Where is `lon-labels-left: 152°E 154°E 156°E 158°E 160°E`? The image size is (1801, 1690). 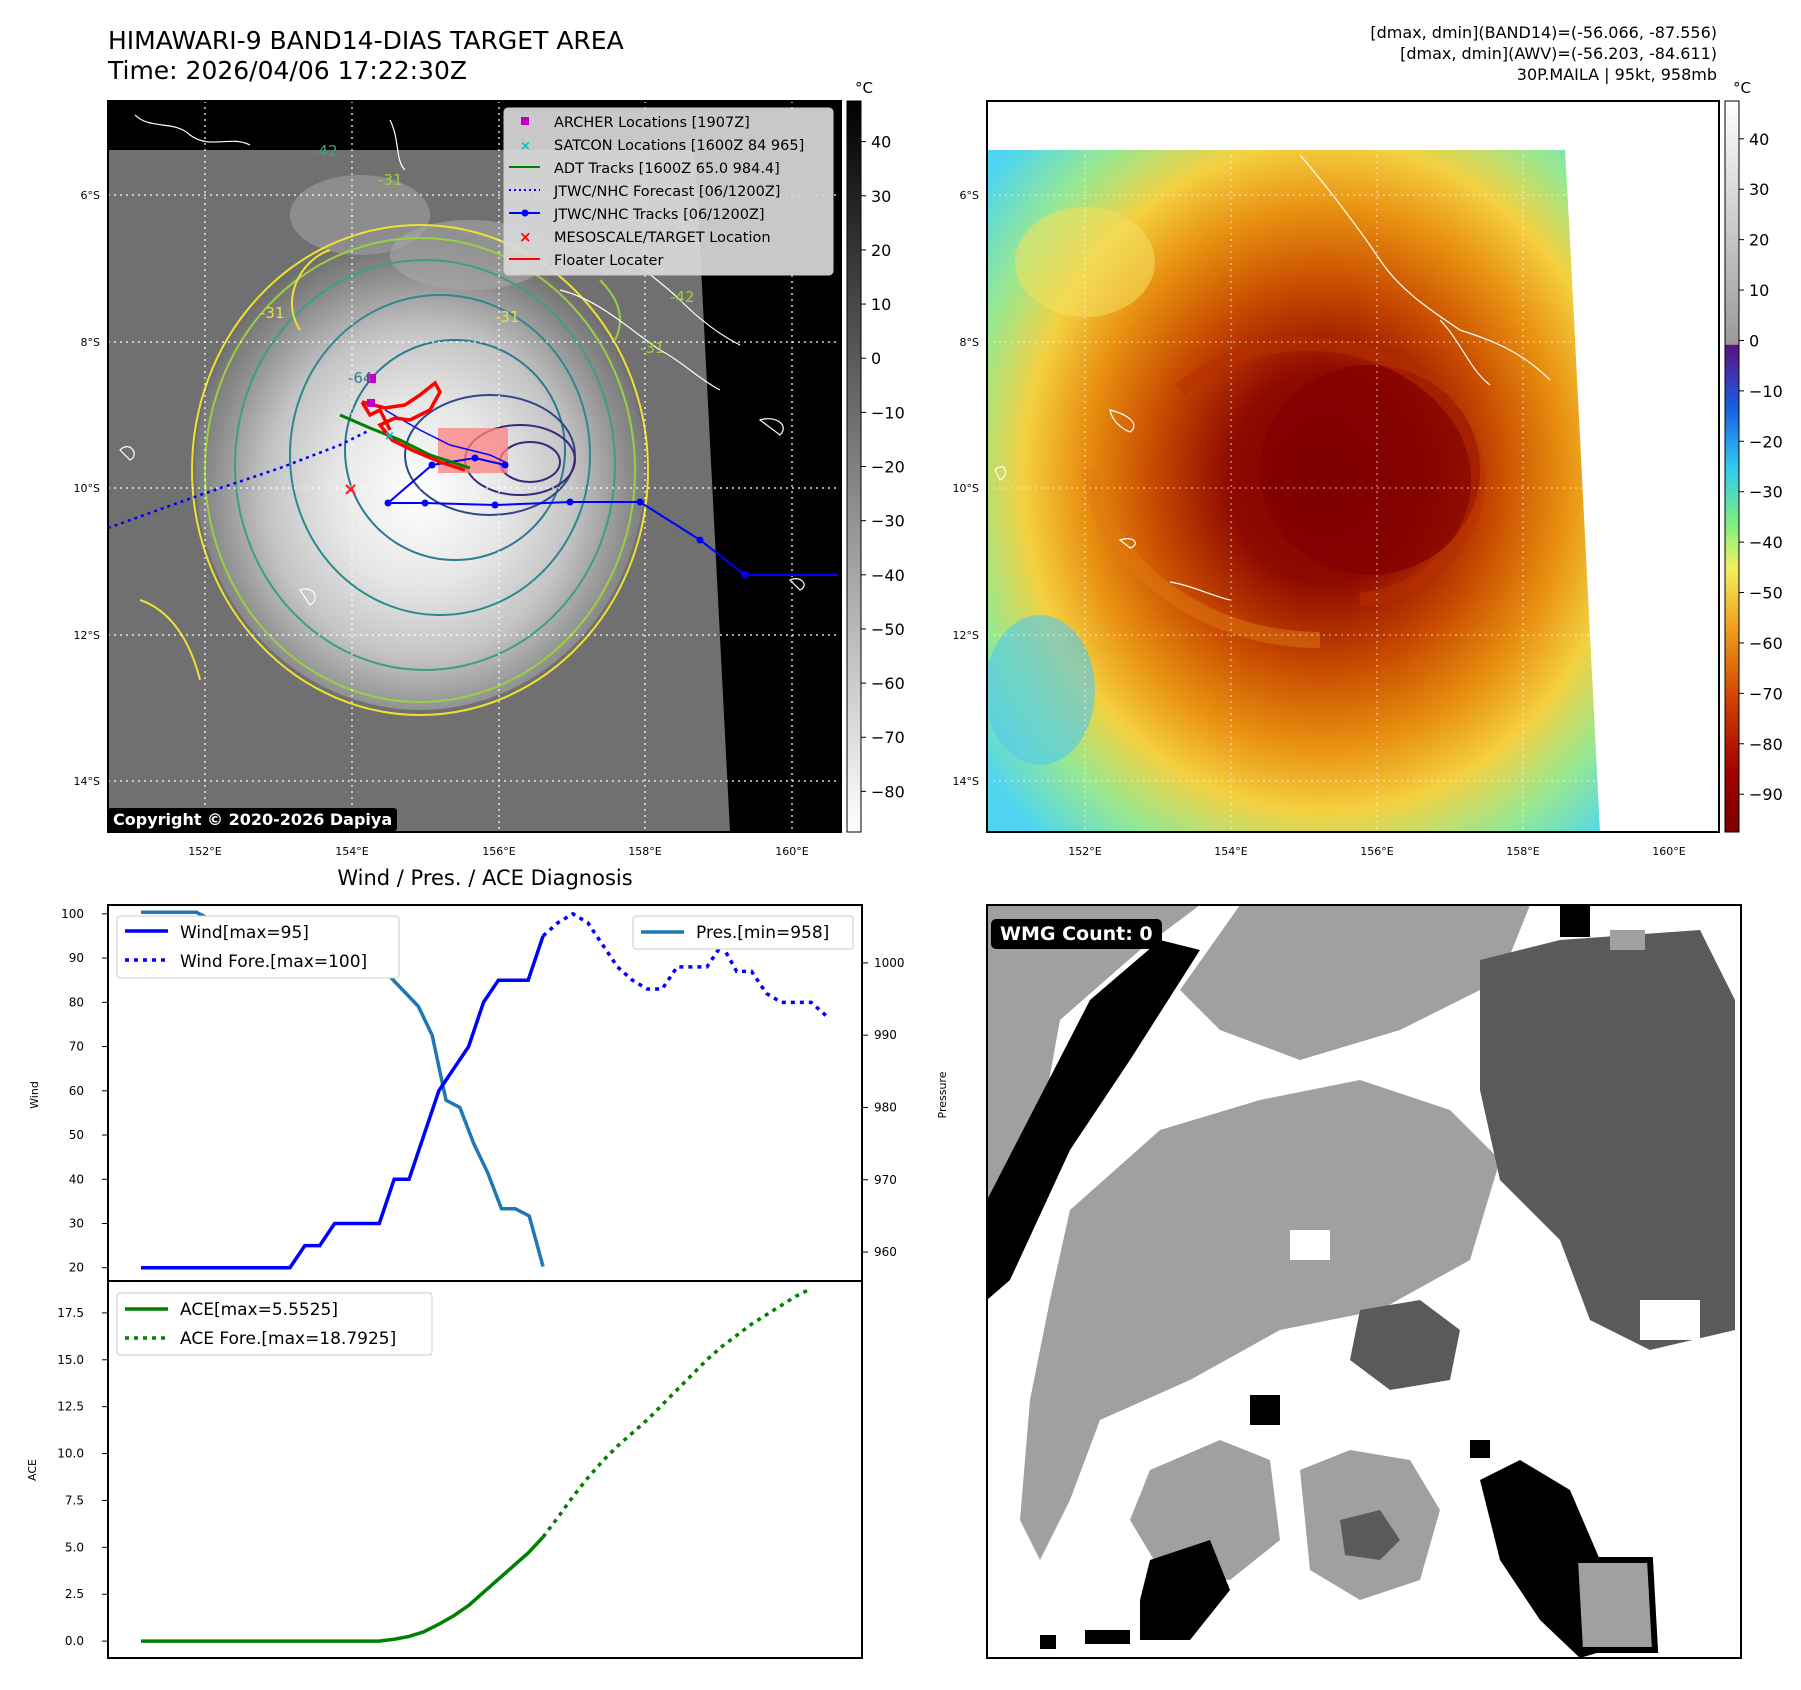
lon-labels-left: 152°E 154°E 156°E 158°E 160°E is located at coordinates (498, 851).